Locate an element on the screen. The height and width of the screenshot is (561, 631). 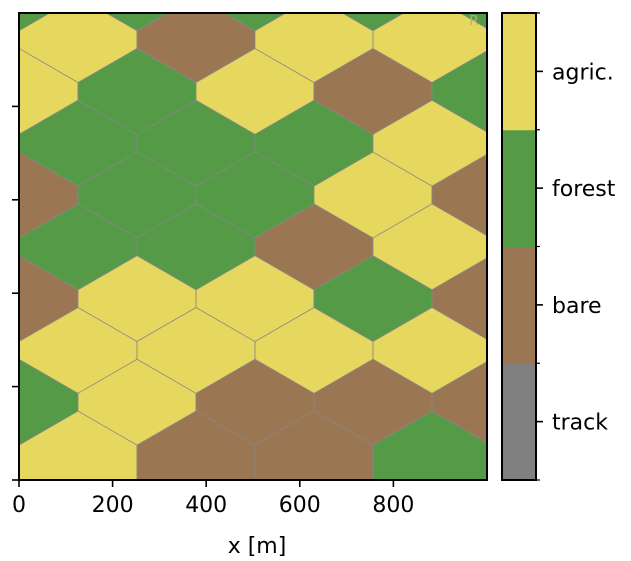
x-tick-label: 0 is located at coordinates (19, 505).